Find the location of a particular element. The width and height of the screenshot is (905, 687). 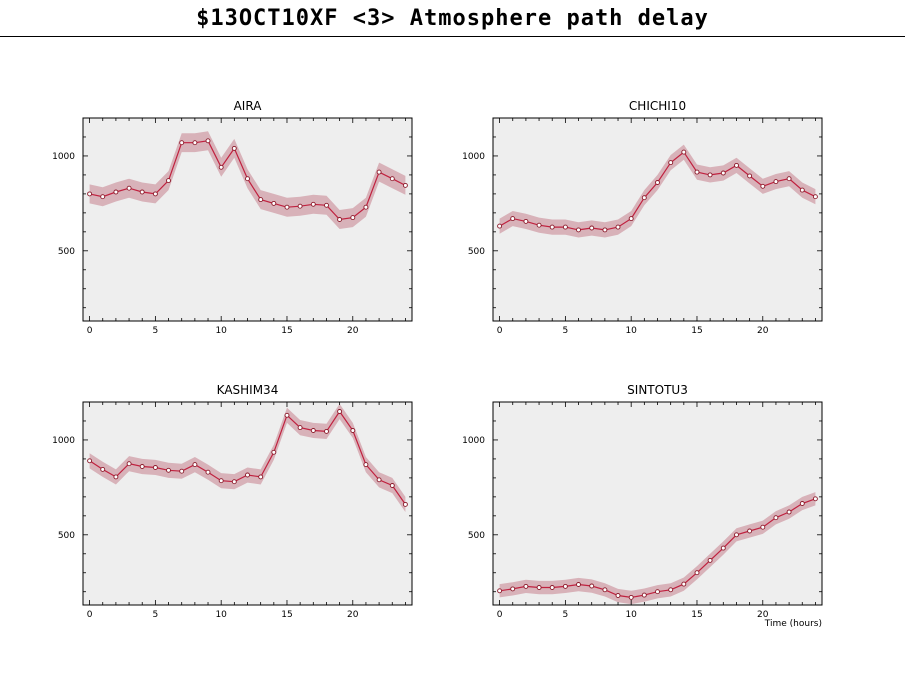

page-title: $13OCT10XF <3> Atmosphere path delay is located at coordinates (452, 18).